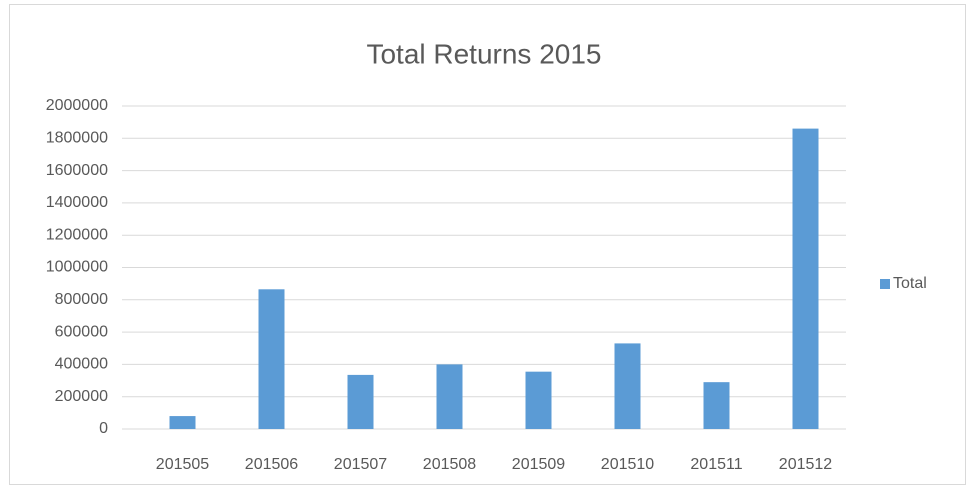 Image resolution: width=967 pixels, height=486 pixels. I want to click on x-tick-label: 201507, so click(360, 464).